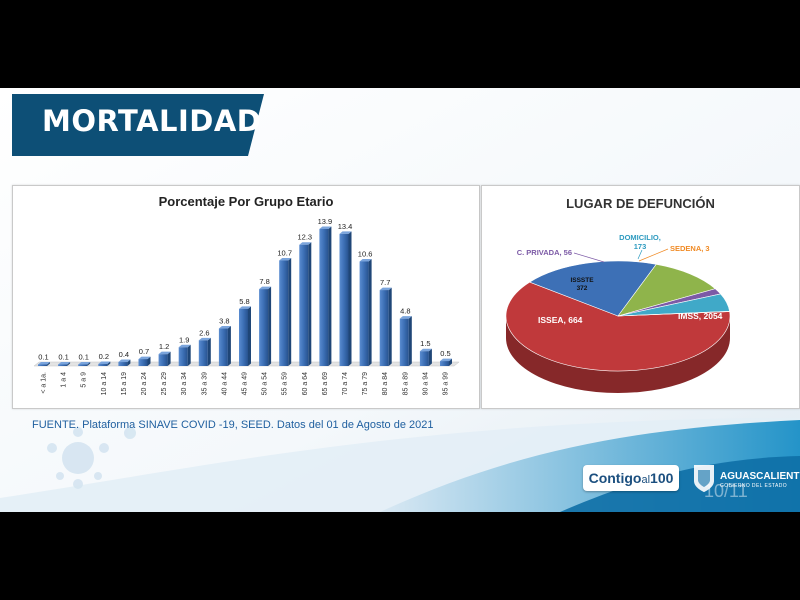  I want to click on bar-category-label: 1 a 4, so click(64, 380).